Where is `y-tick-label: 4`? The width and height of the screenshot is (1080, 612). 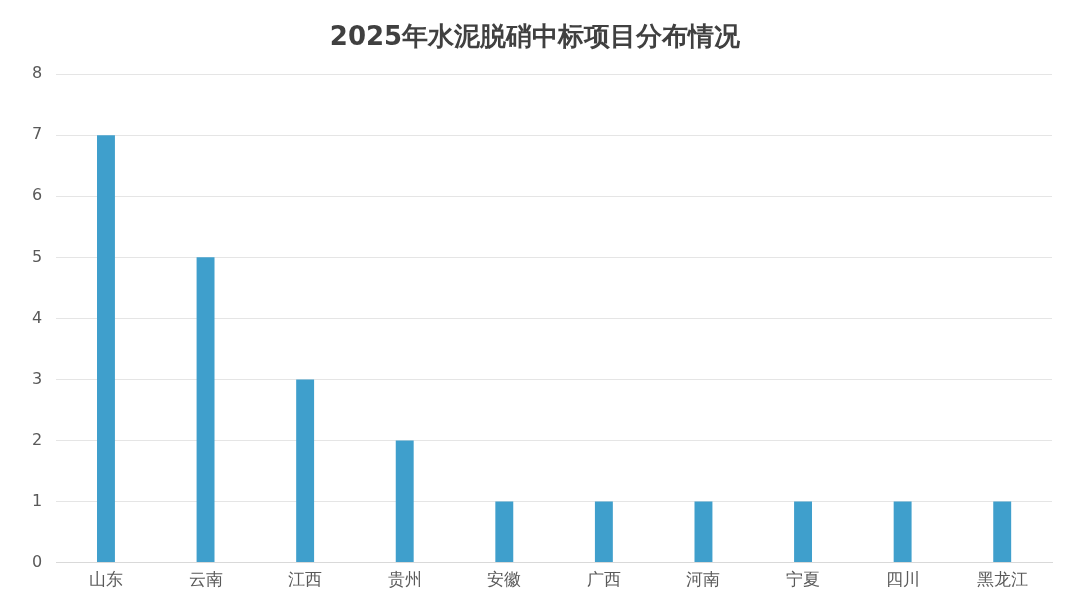
y-tick-label: 4 is located at coordinates (37, 317).